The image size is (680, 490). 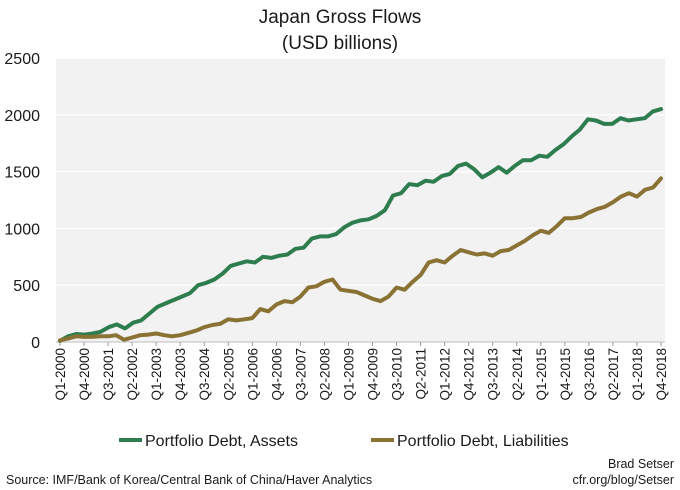 What do you see at coordinates (252, 374) in the screenshot?
I see `x-tick-label: Q1-2006` at bounding box center [252, 374].